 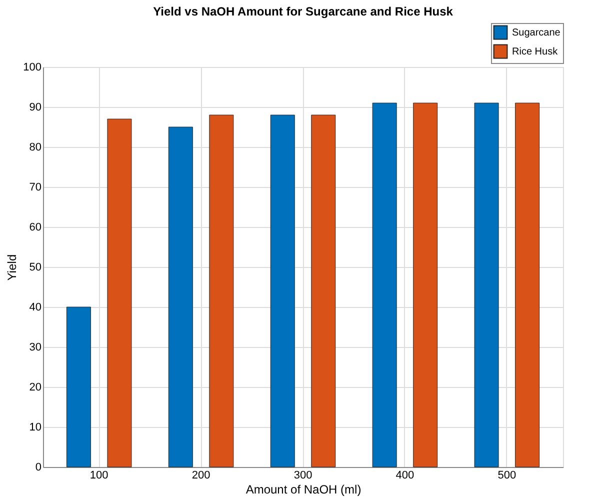 I want to click on x-tick-label: 200, so click(x=201, y=476).